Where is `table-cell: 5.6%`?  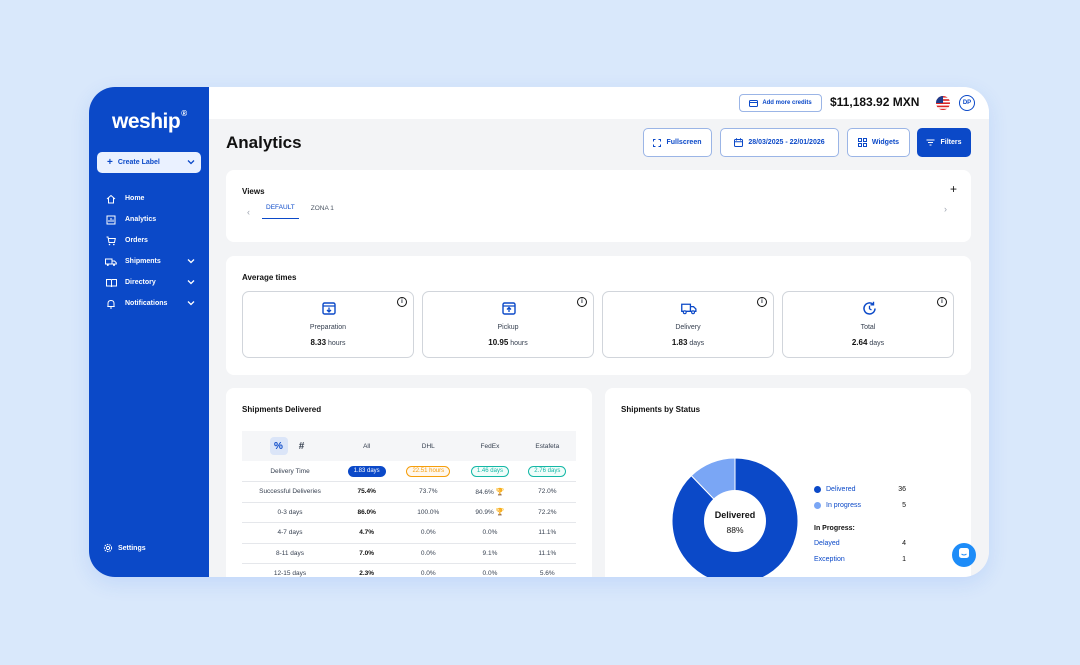
table-cell: 5.6% is located at coordinates (547, 570).